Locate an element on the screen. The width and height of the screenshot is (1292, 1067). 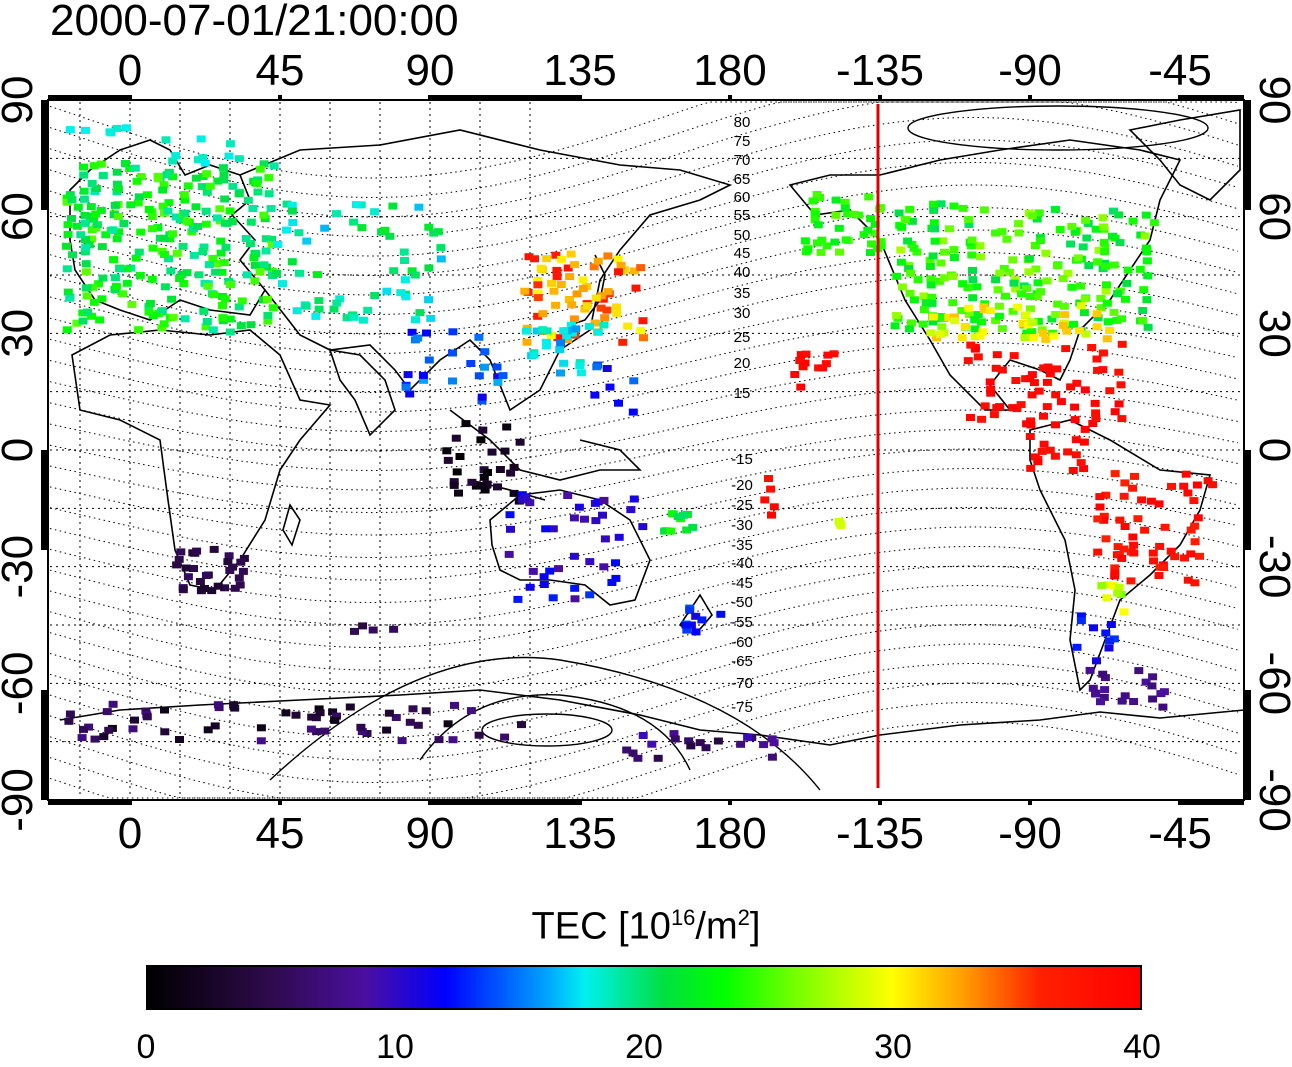
contour-line is located at coordinates (644, 660).